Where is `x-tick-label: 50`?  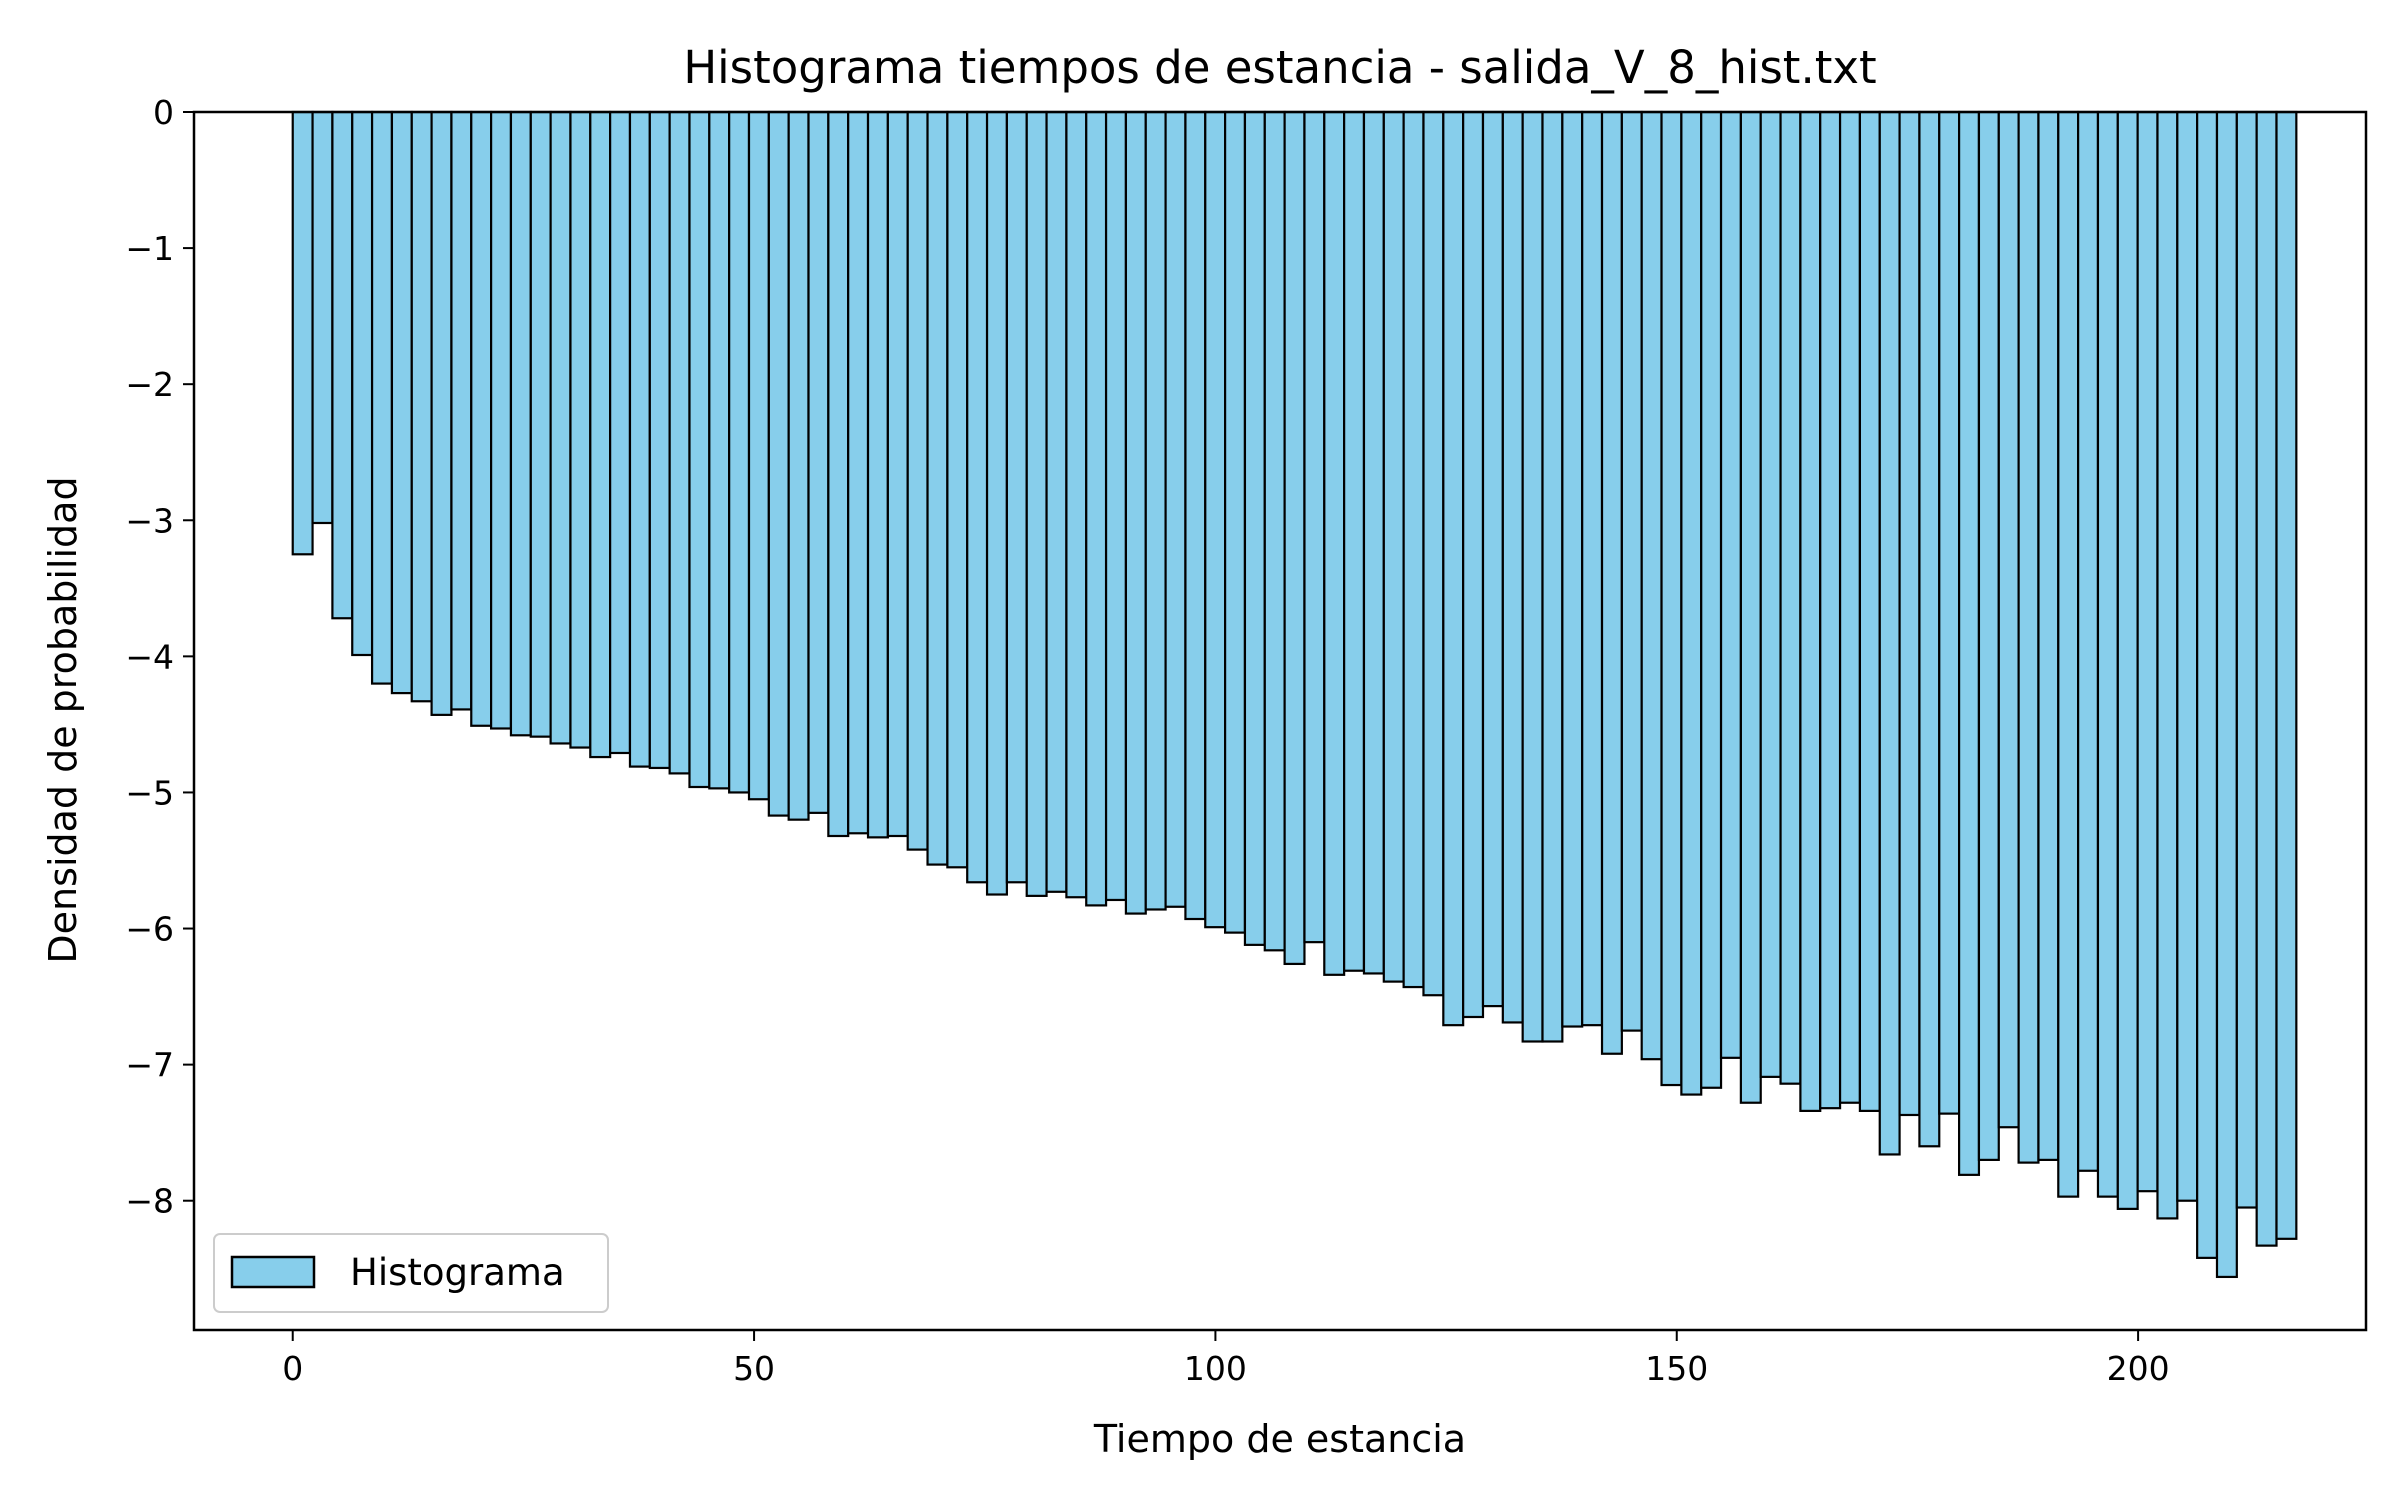 x-tick-label: 50 is located at coordinates (754, 1368).